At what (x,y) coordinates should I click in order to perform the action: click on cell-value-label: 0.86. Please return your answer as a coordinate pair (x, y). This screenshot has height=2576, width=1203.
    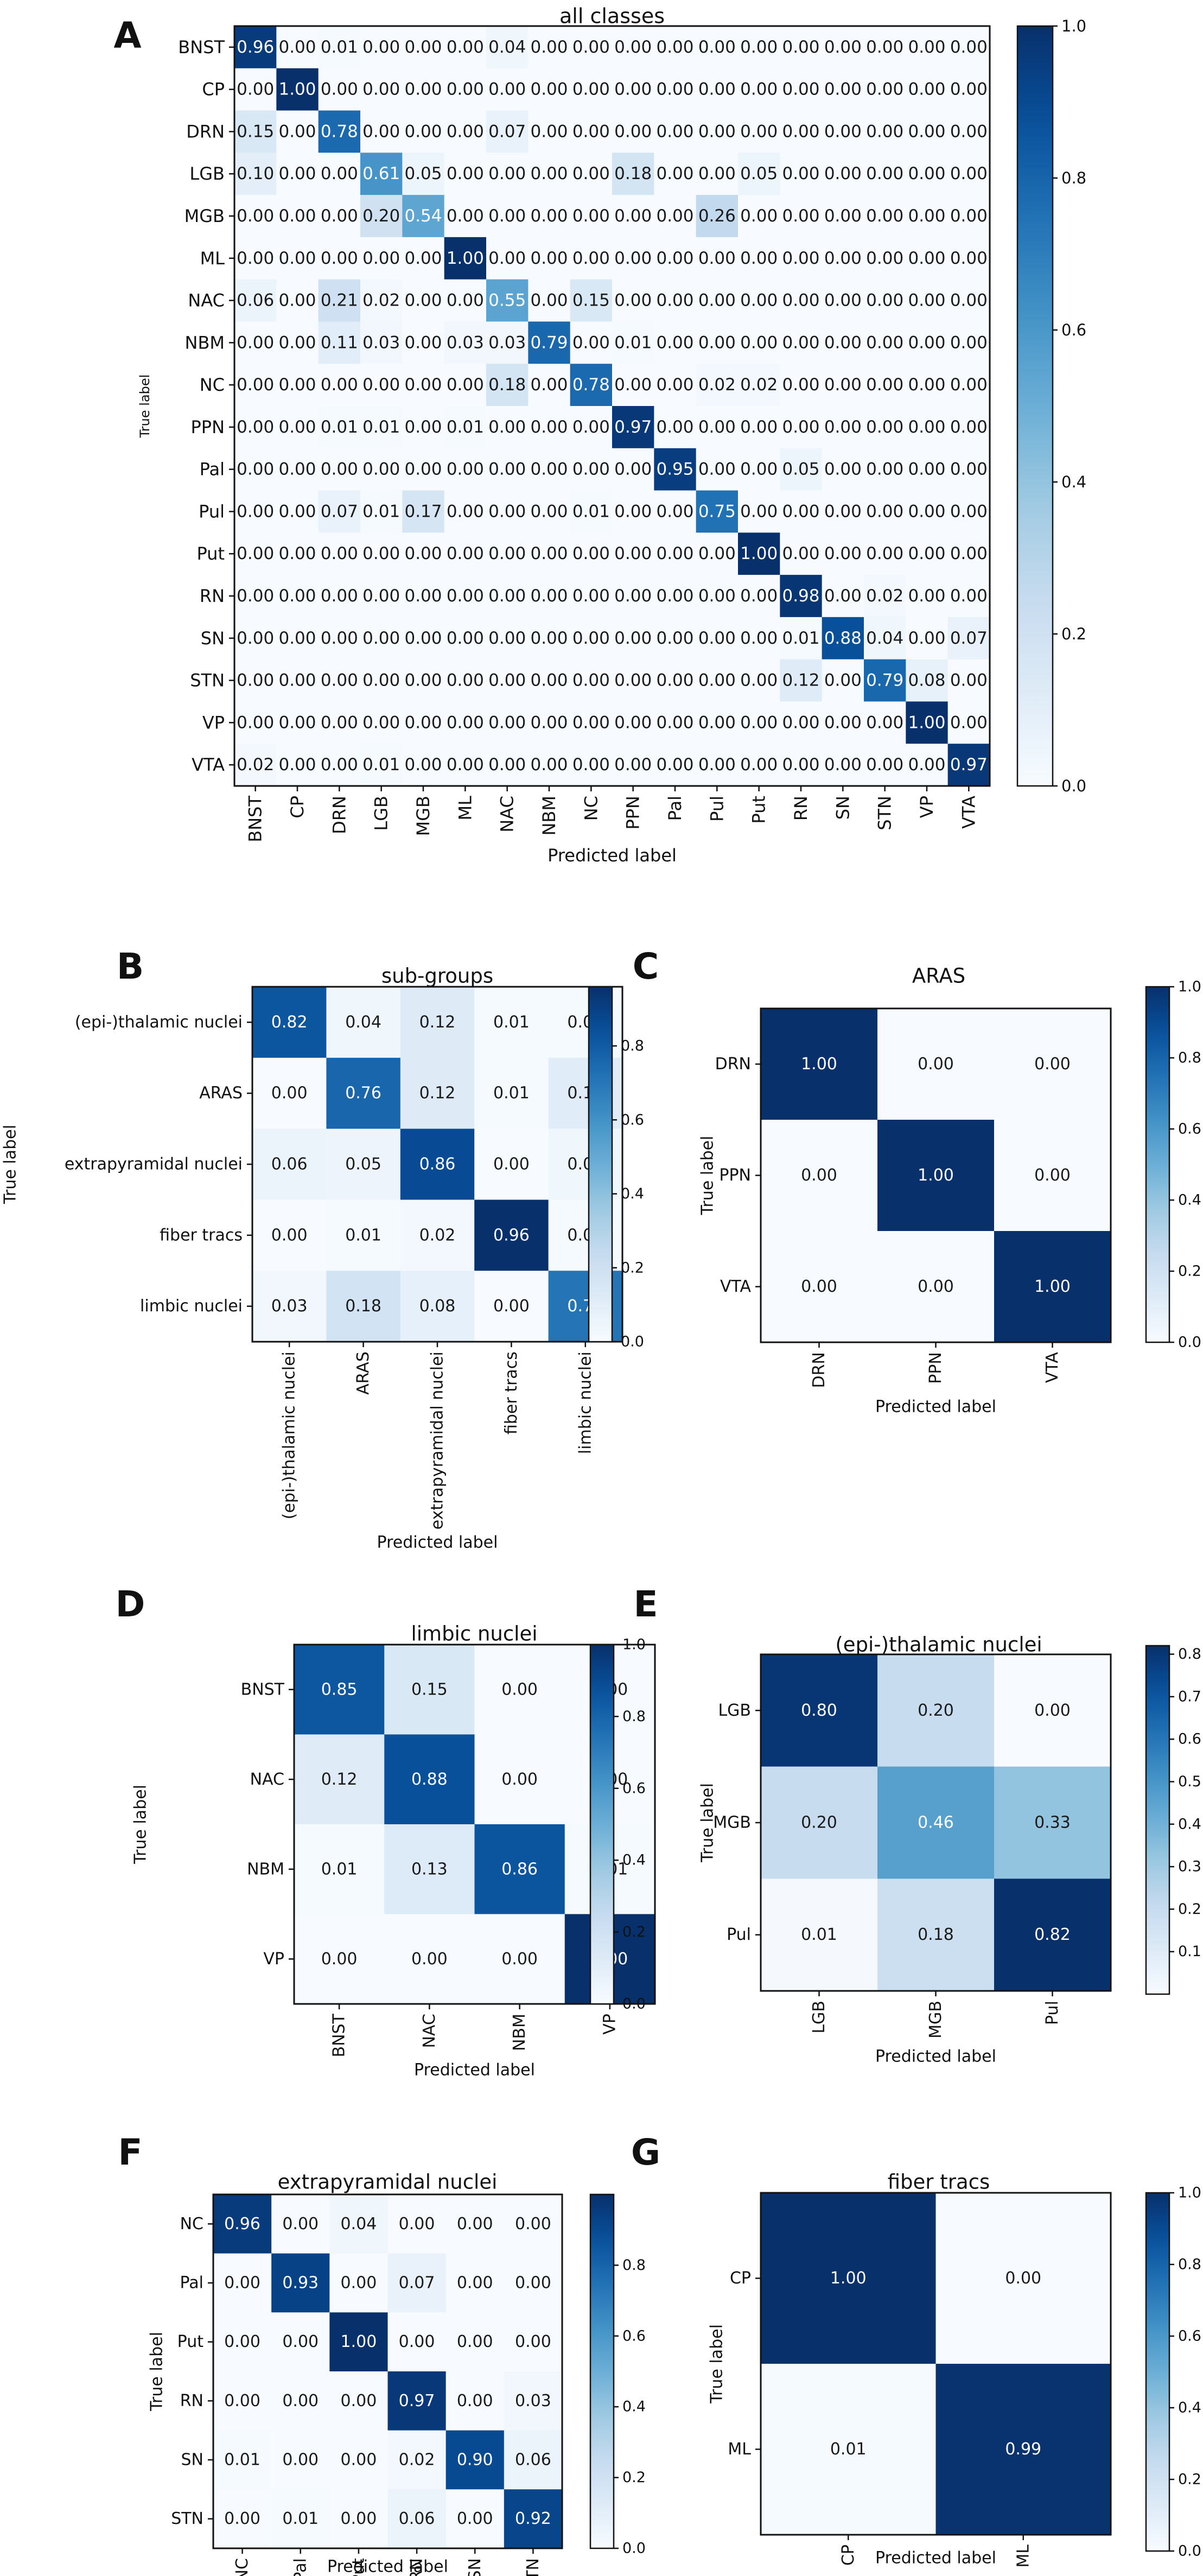
    Looking at the image, I should click on (519, 1869).